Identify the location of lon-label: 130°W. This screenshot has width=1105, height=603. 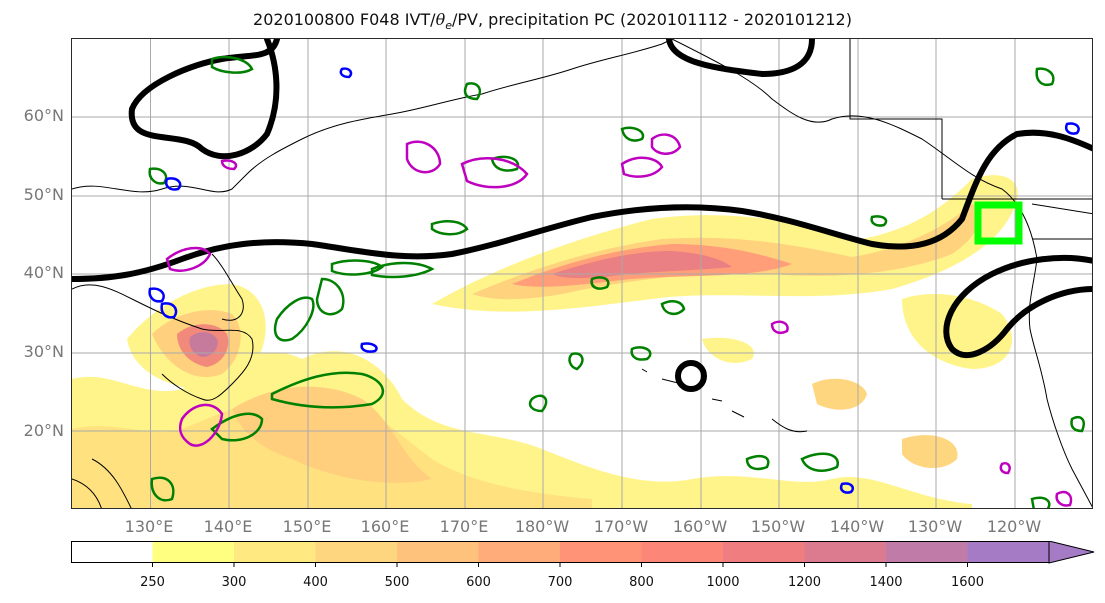
(935, 526).